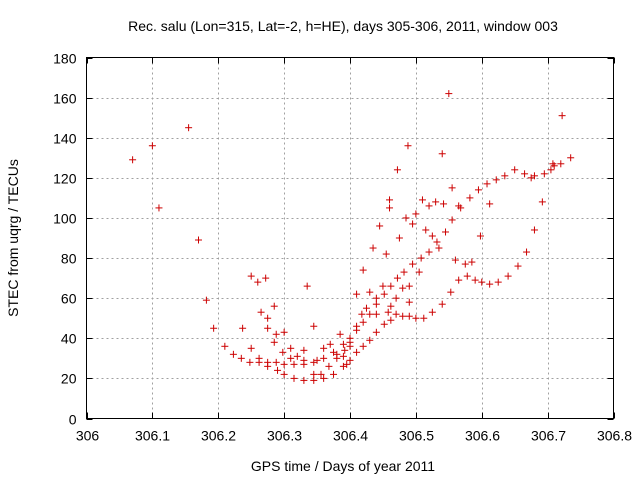  Describe the element at coordinates (69, 379) in the screenshot. I see `y-tick-label: 20` at that location.